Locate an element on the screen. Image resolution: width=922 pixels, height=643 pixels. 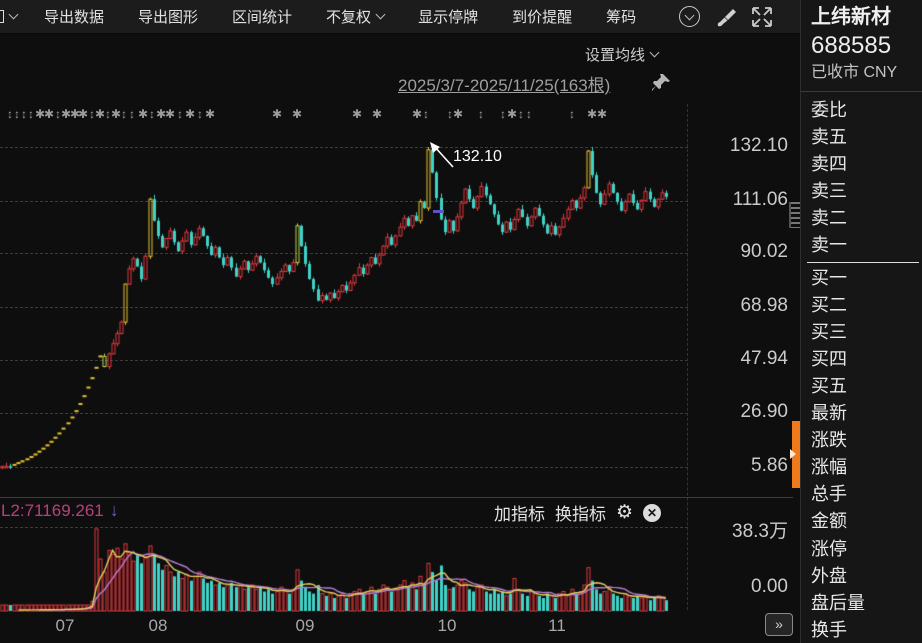
date-tick-label: 08 is located at coordinates (158, 625).